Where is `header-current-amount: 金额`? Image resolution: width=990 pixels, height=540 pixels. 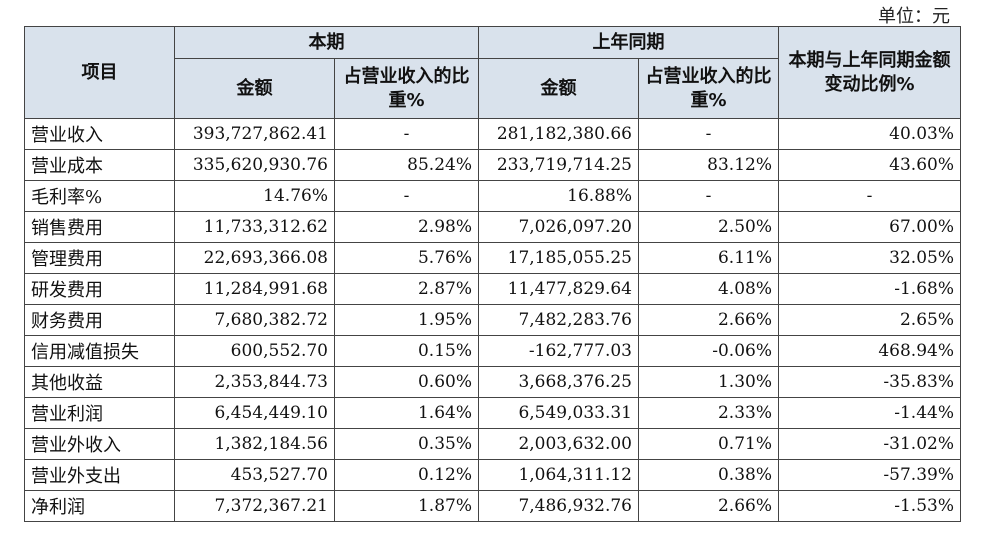
header-current-amount: 金额 is located at coordinates (254, 88).